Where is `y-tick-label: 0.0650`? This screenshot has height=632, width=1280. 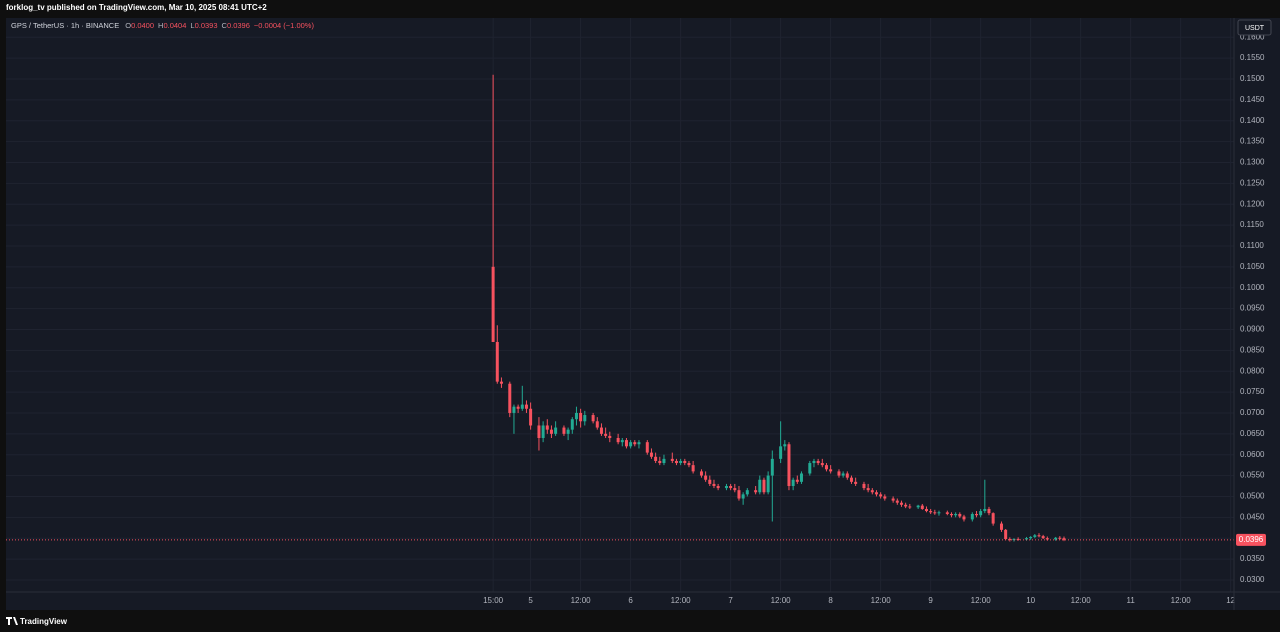 y-tick-label: 0.0650 is located at coordinates (1252, 433).